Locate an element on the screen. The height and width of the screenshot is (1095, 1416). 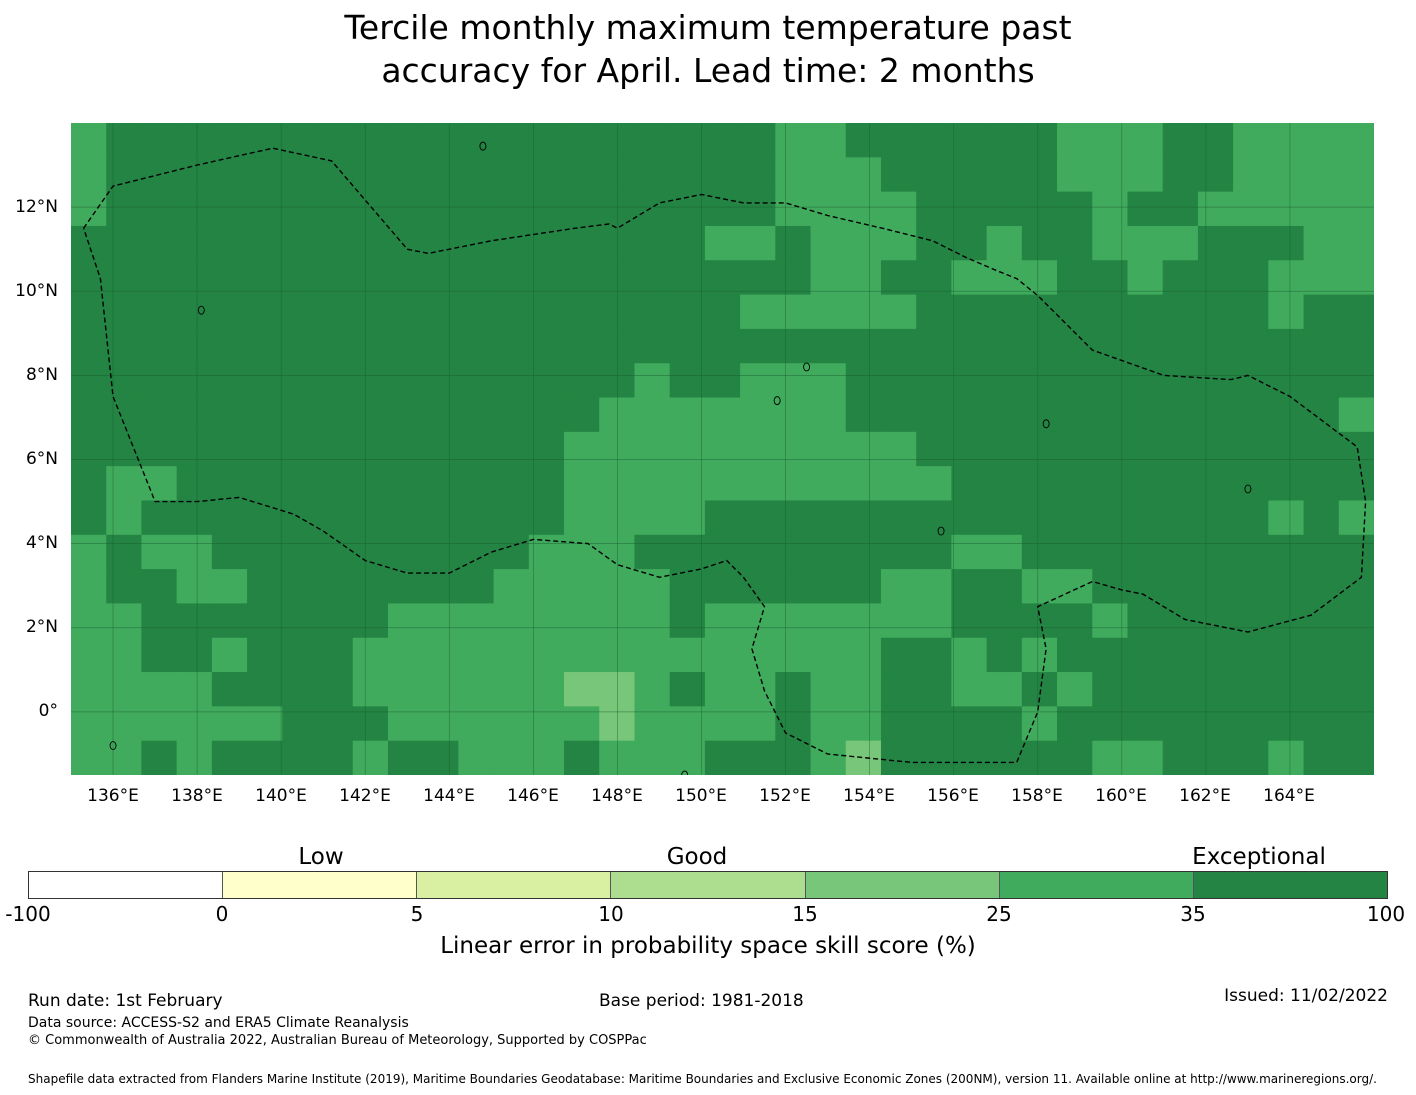
lon-tick: 144°E is located at coordinates (449, 796).